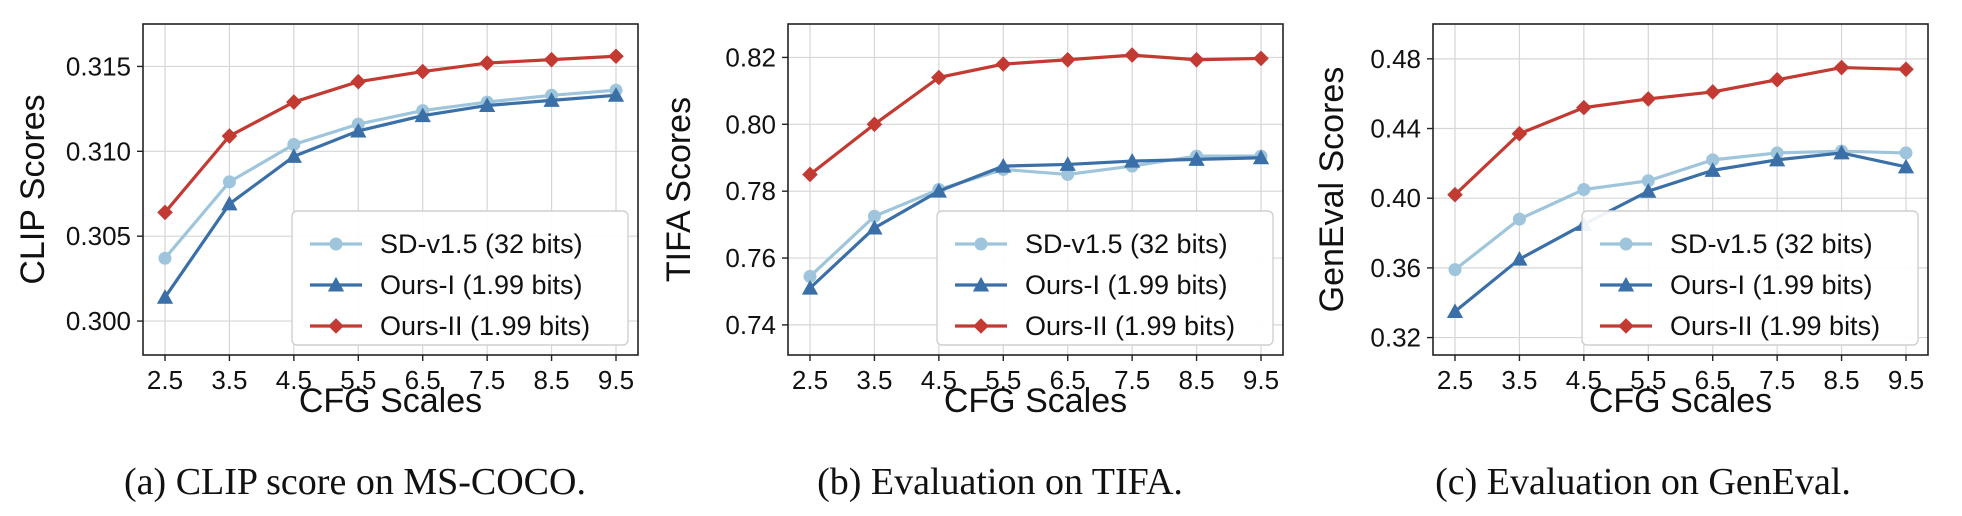  I want to click on y-tick-label: 0.74, so click(750, 325).